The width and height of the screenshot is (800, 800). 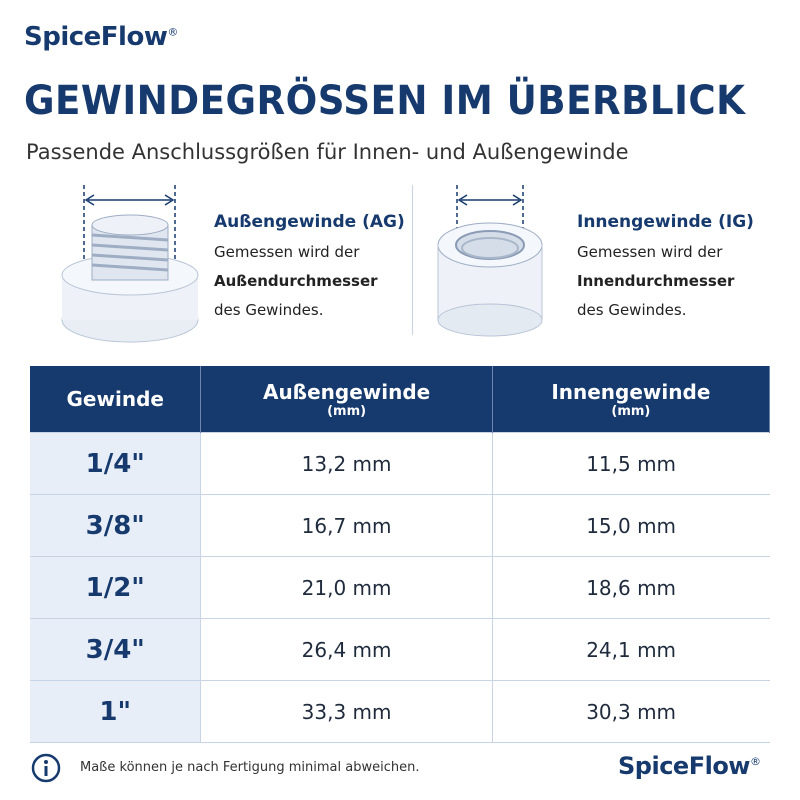 I want to click on table-row: 3/4" 26,4 mm 24,1 mm, so click(x=400, y=649).